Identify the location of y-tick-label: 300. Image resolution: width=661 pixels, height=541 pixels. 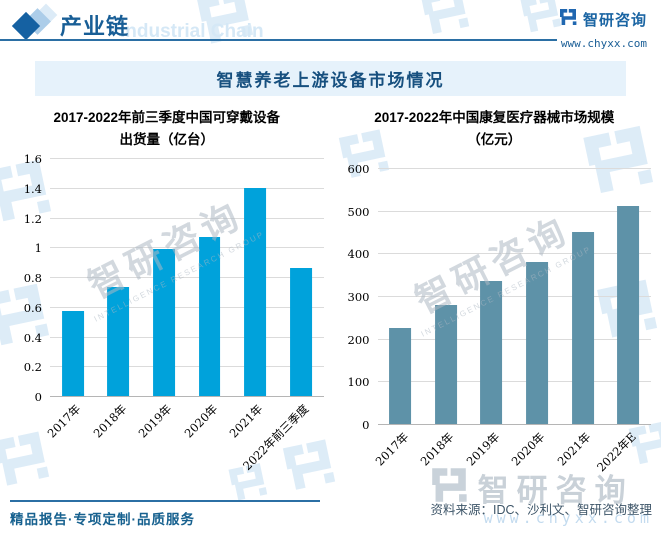
(358, 297).